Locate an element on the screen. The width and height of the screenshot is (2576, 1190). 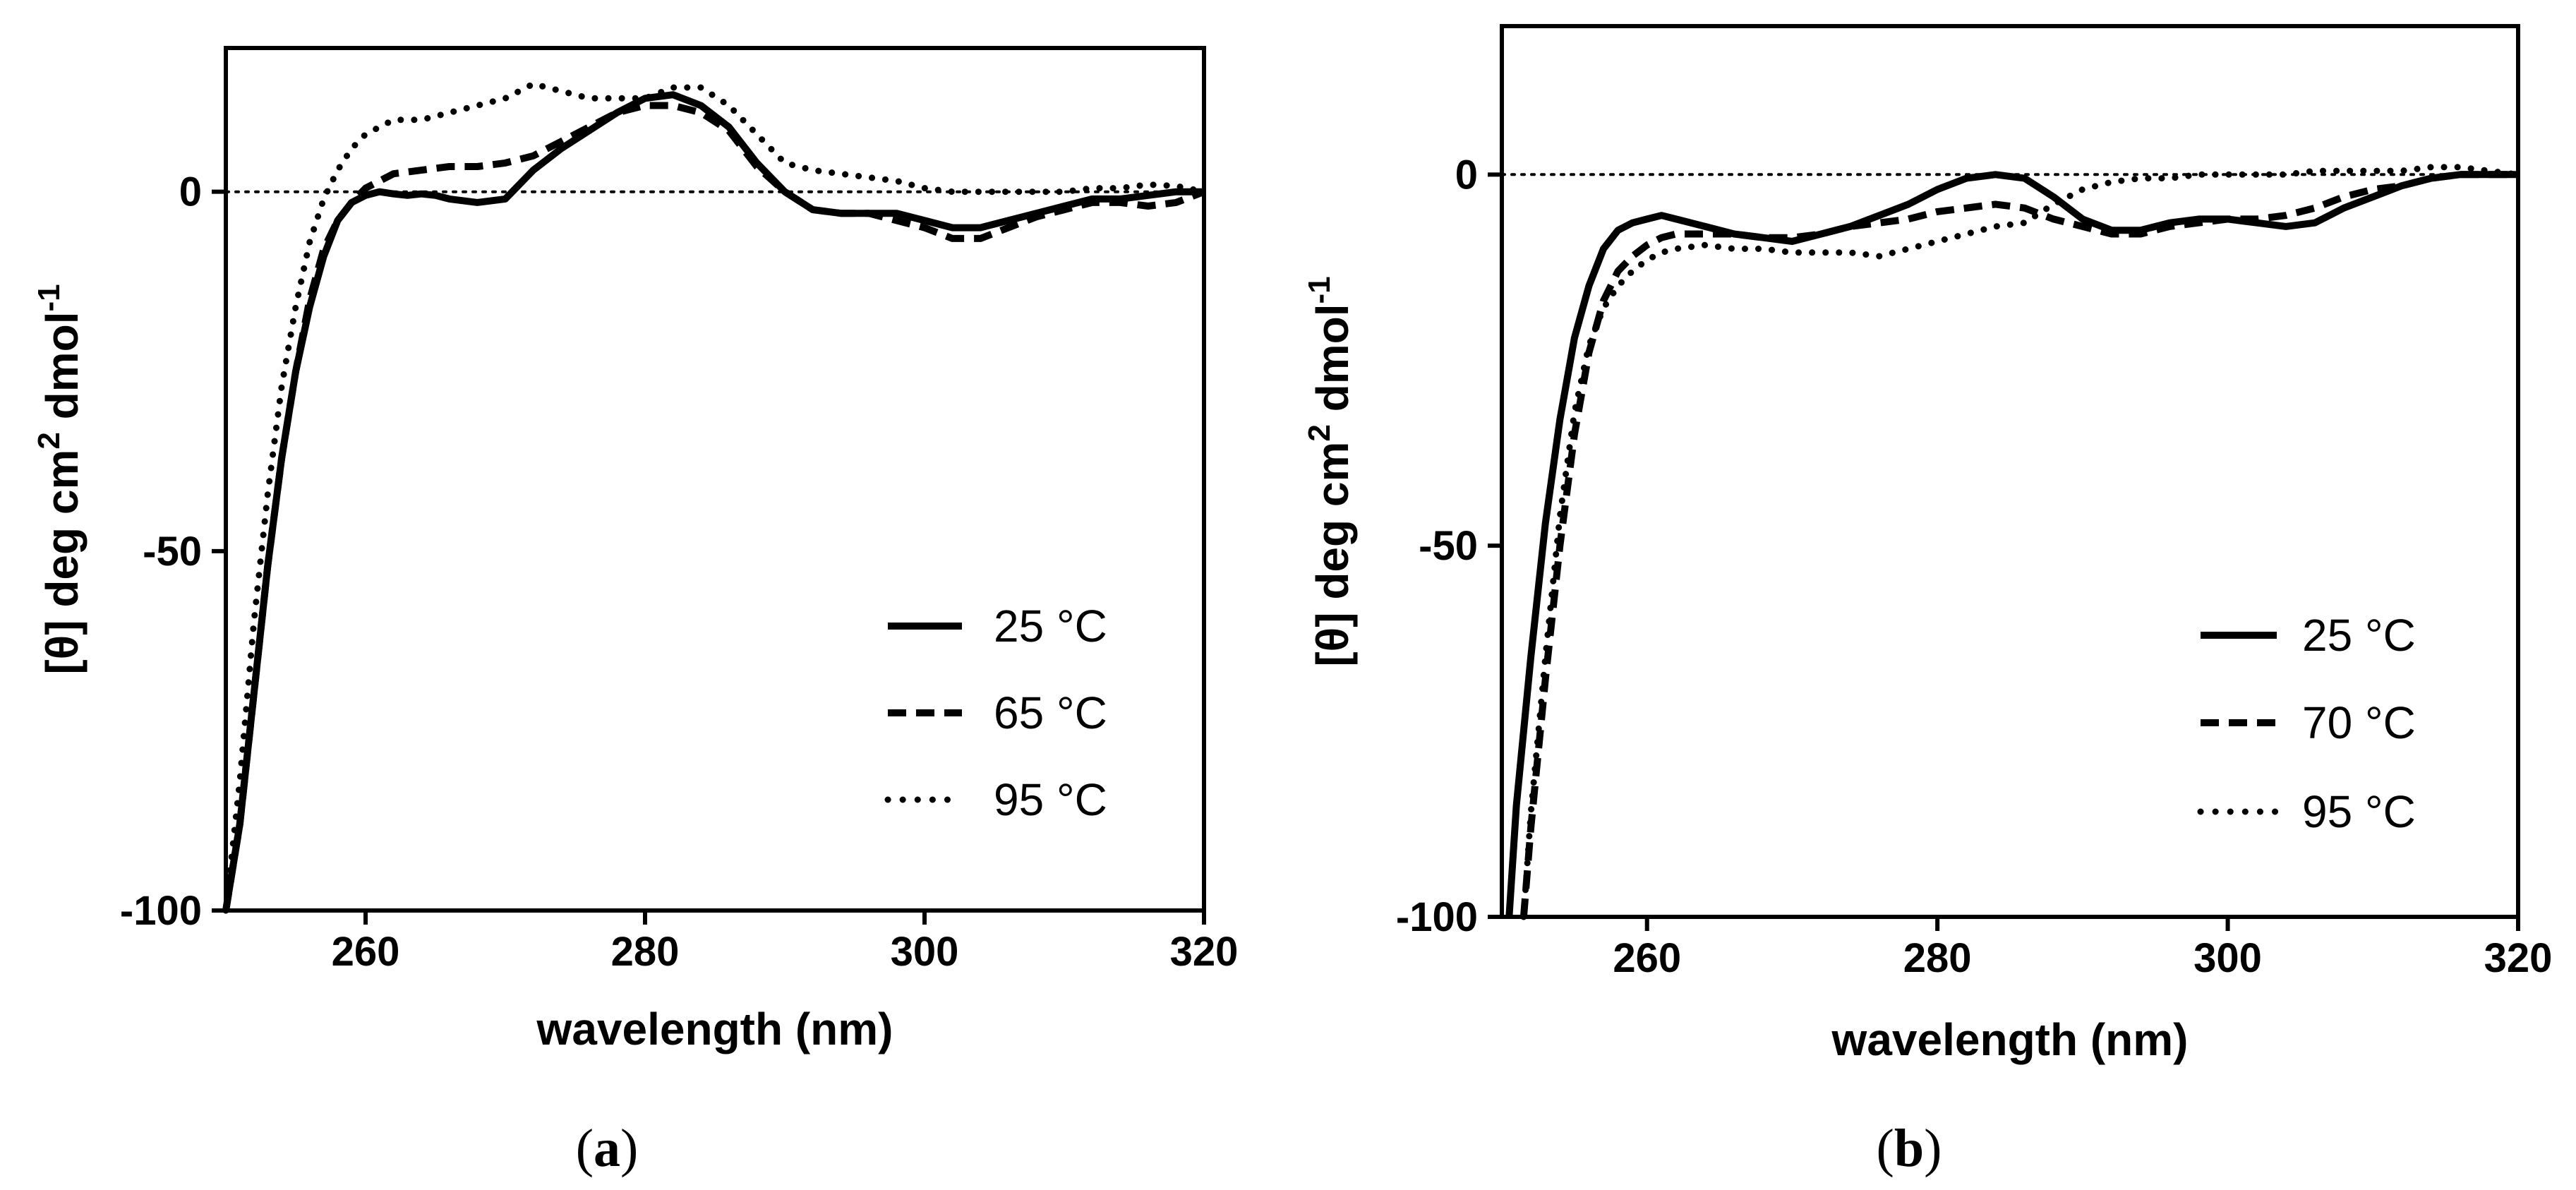
panel-a-legend-label-95c: 95 °C is located at coordinates (1050, 799).